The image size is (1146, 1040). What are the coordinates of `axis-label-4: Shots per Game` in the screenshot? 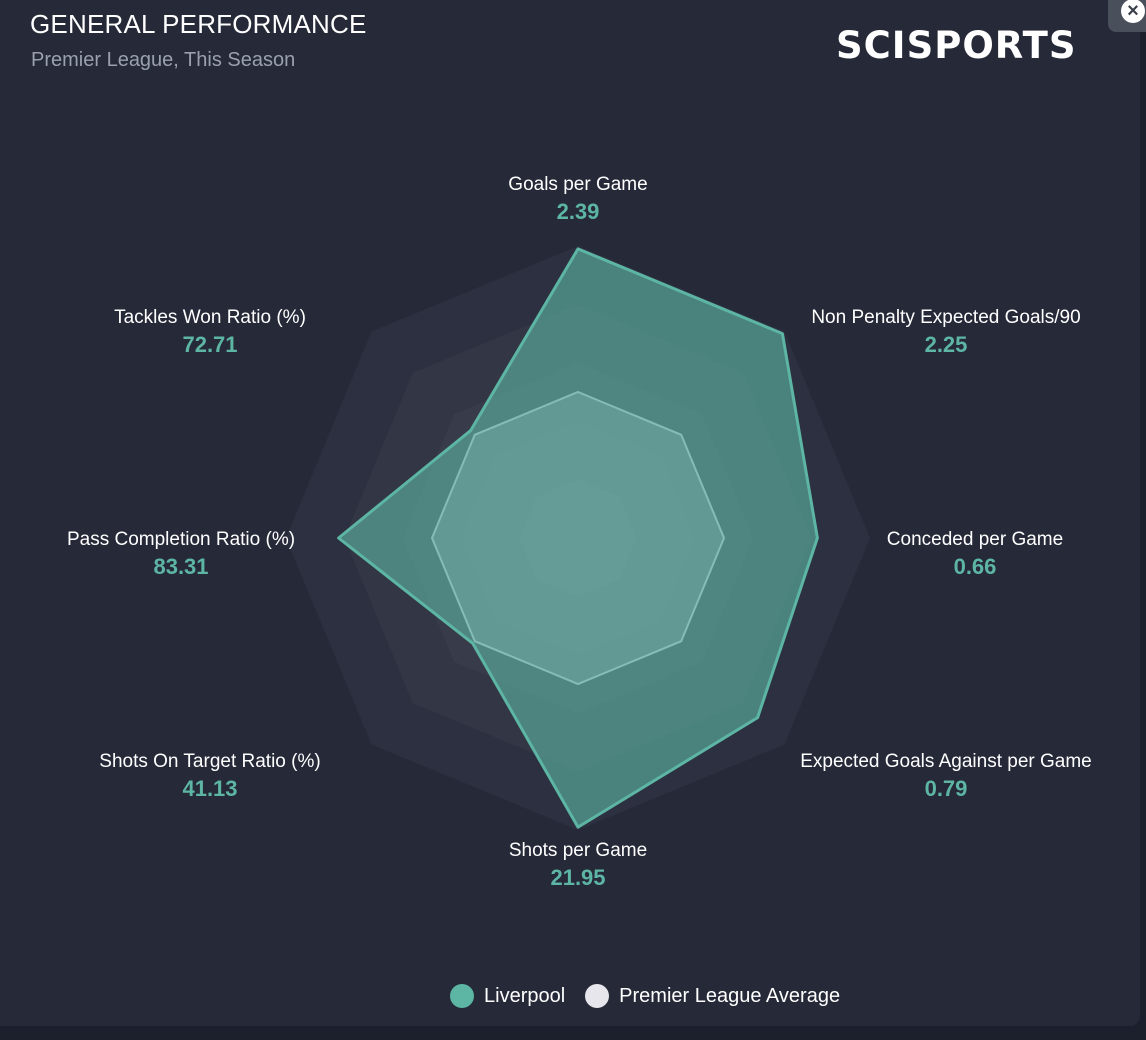 It's located at (578, 850).